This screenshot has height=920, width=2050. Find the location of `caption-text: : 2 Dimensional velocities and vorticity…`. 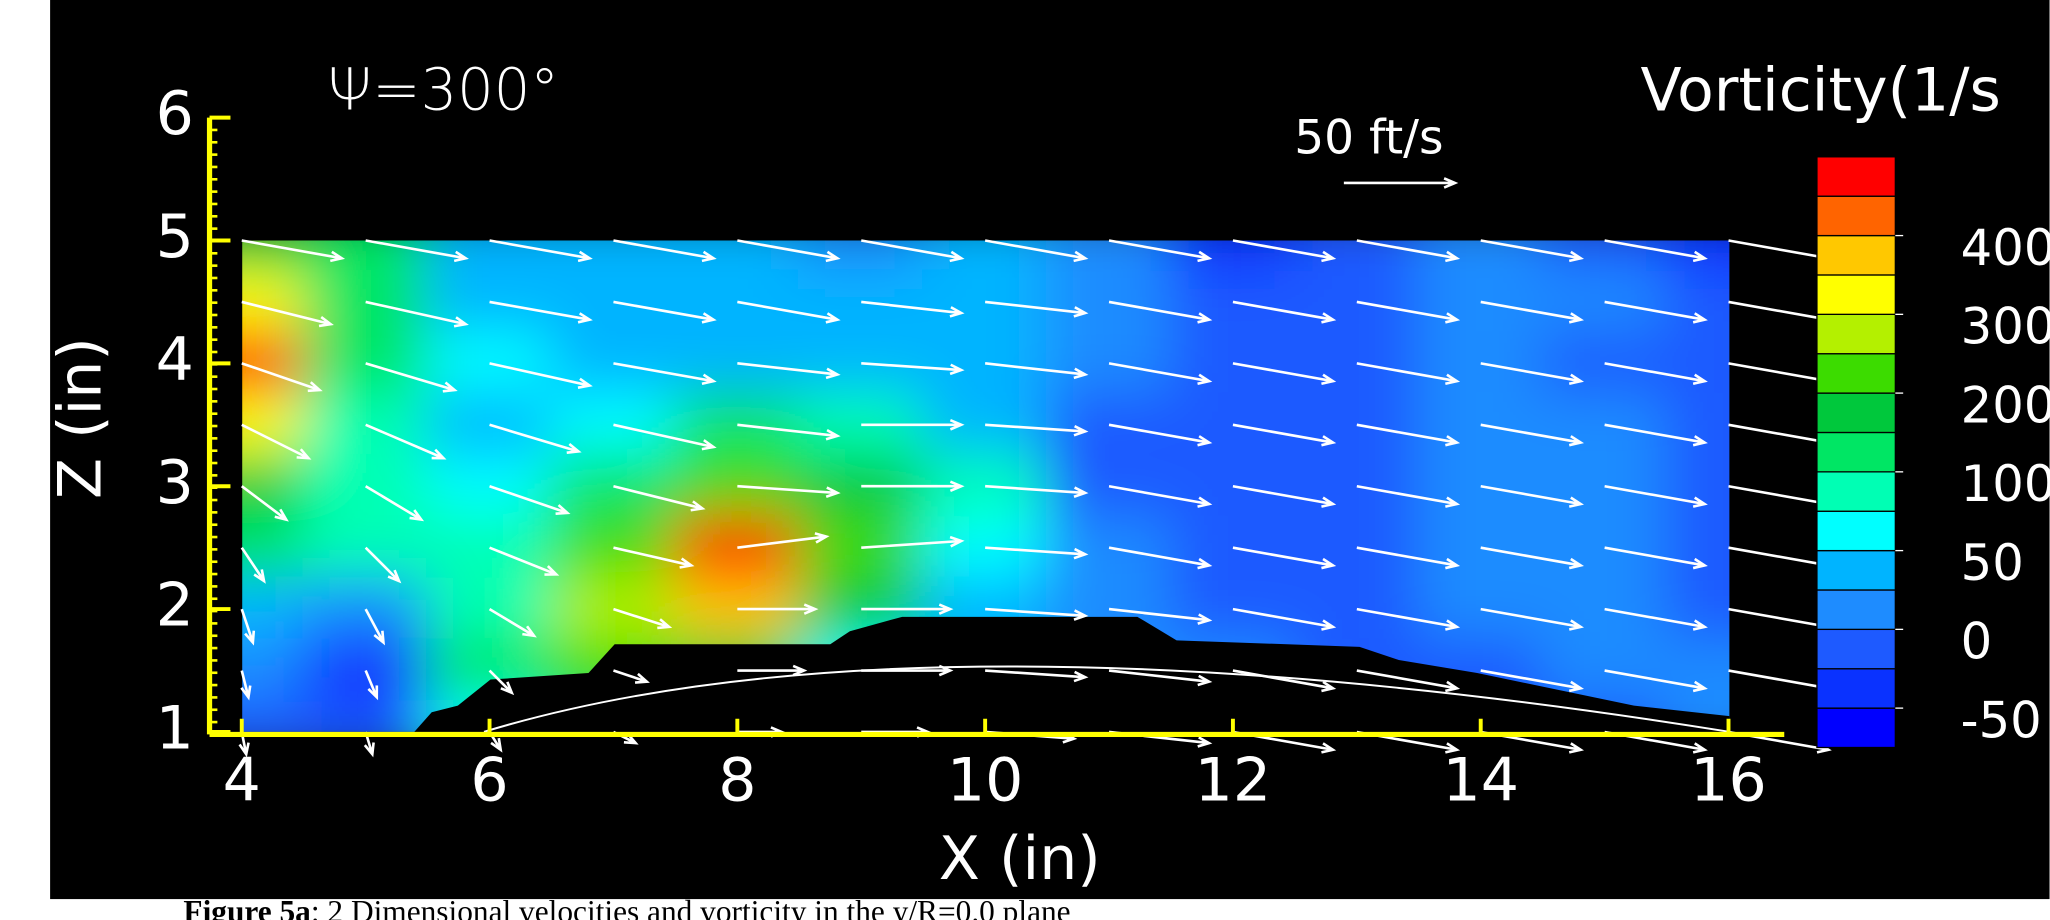

caption-text: : 2 Dimensional velocities and vorticity… is located at coordinates (691, 907).